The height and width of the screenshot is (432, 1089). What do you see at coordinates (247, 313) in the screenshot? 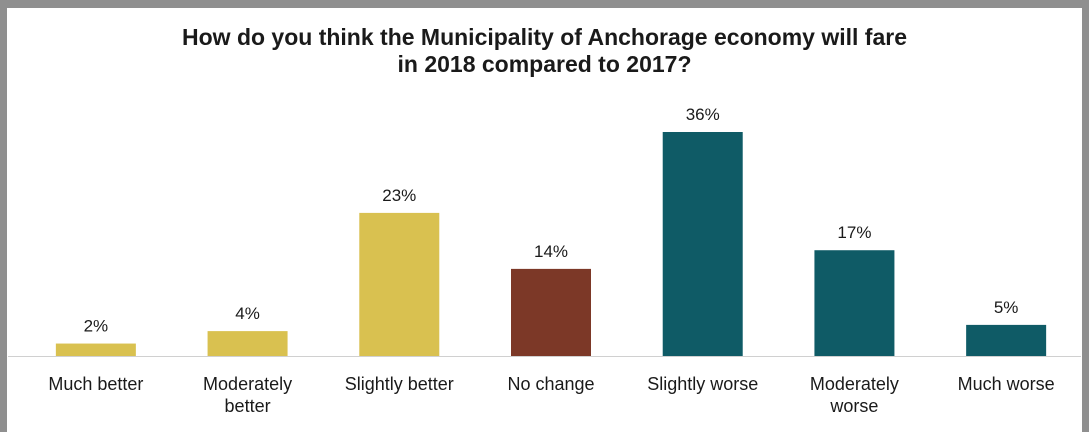
I see `data-label-1: 4%` at bounding box center [247, 313].